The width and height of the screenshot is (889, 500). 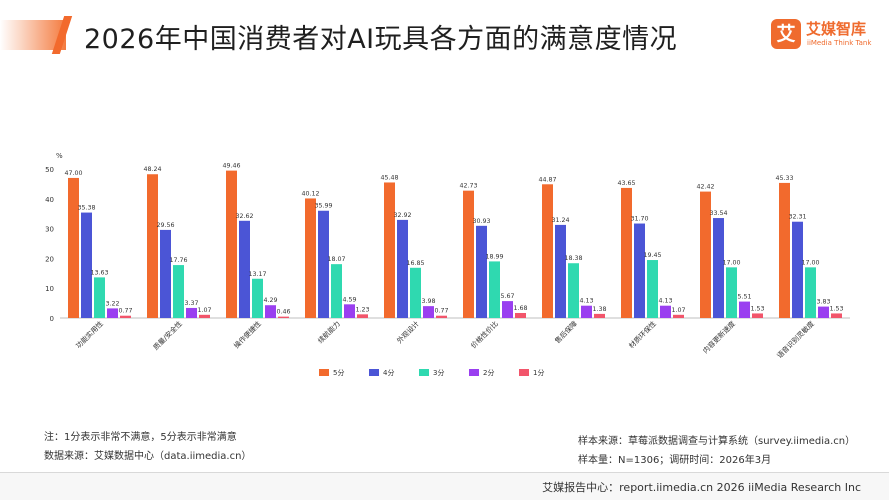 I want to click on page-title: 2026年中国消费者对AI玩具各方面的满意度情况, so click(x=381, y=39).